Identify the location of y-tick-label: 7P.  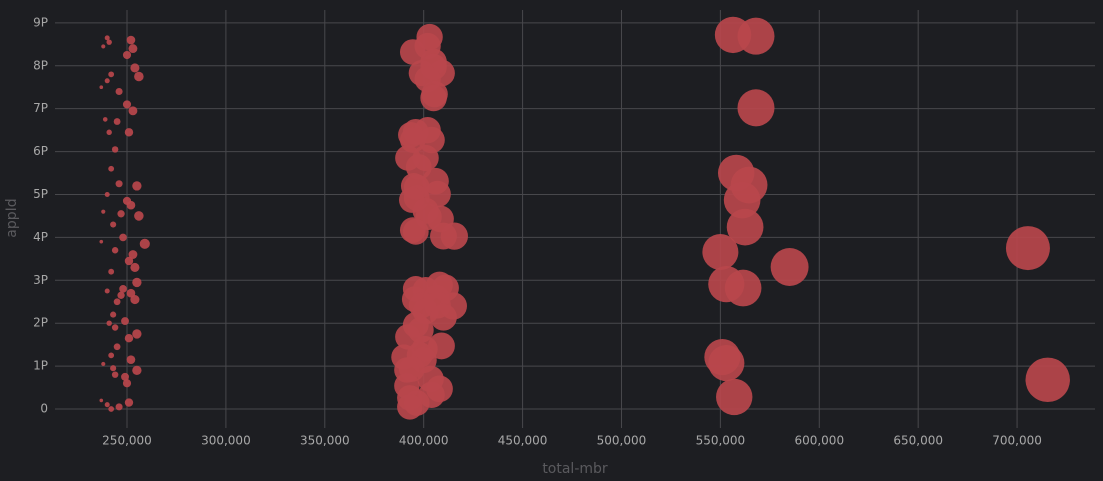
(40, 108).